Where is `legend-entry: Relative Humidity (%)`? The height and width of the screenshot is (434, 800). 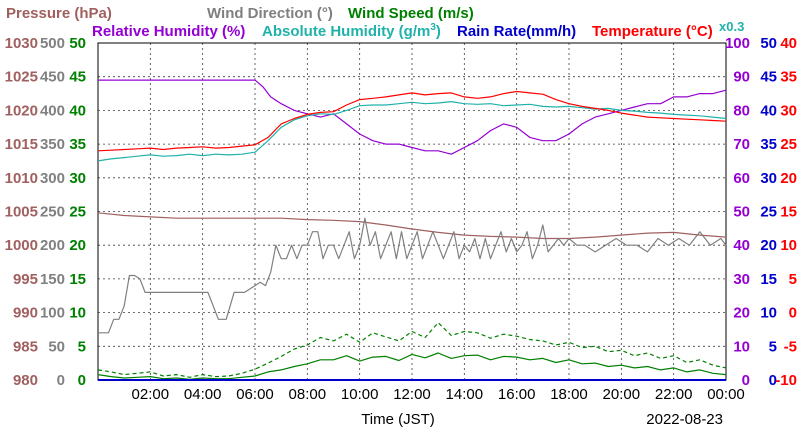
legend-entry: Relative Humidity (%) is located at coordinates (168, 31).